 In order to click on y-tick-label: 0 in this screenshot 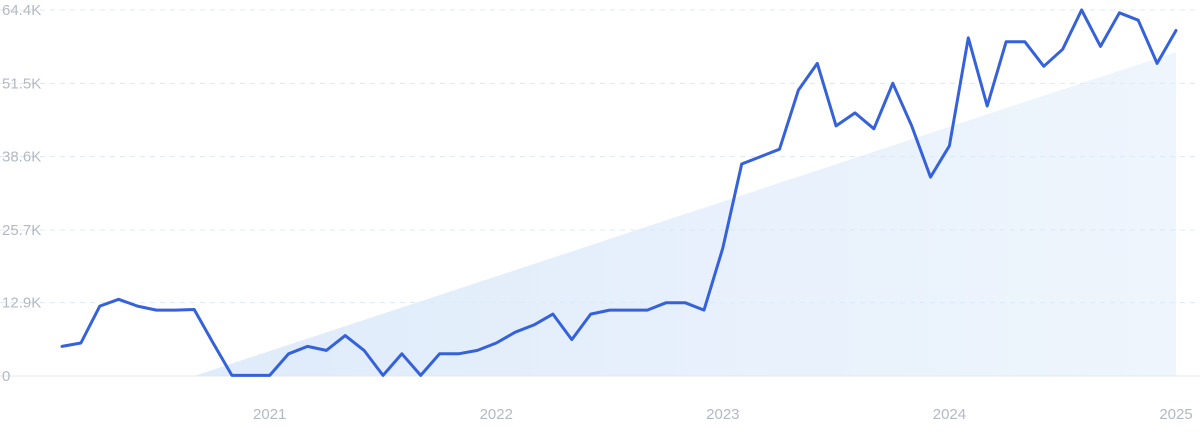, I will do `click(6, 376)`.